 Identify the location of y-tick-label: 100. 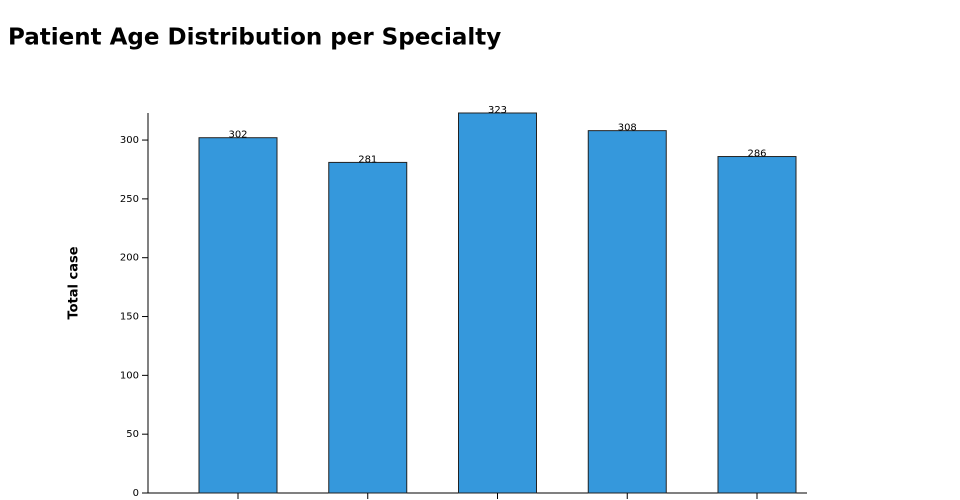
(129, 375).